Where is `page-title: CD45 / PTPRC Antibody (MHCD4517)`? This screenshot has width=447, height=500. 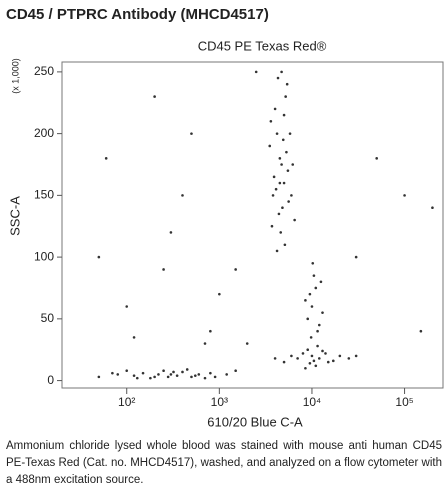 page-title: CD45 / PTPRC Antibody (MHCD4517) is located at coordinates (137, 14).